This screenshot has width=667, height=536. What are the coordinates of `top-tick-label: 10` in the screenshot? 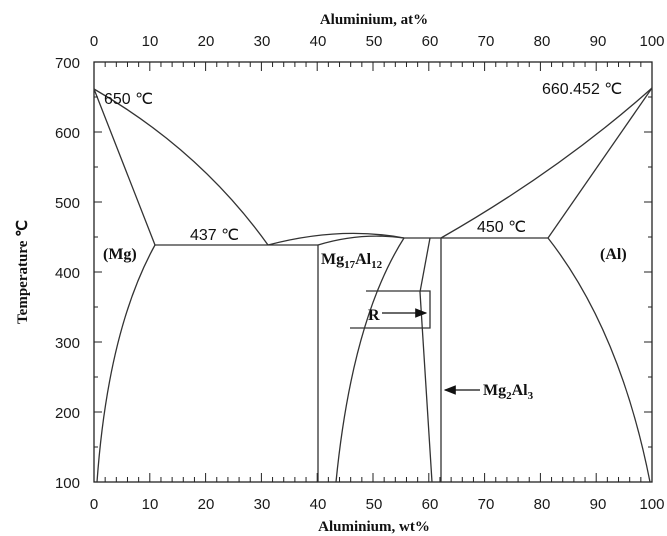 It's located at (150, 41).